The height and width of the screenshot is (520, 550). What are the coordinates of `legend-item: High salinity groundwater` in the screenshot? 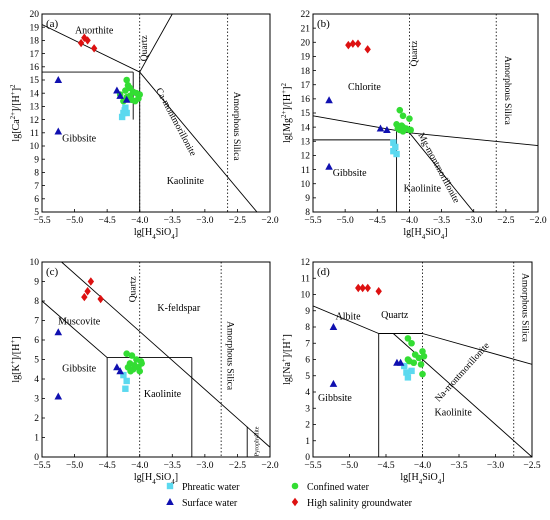 It's located at (352, 503).